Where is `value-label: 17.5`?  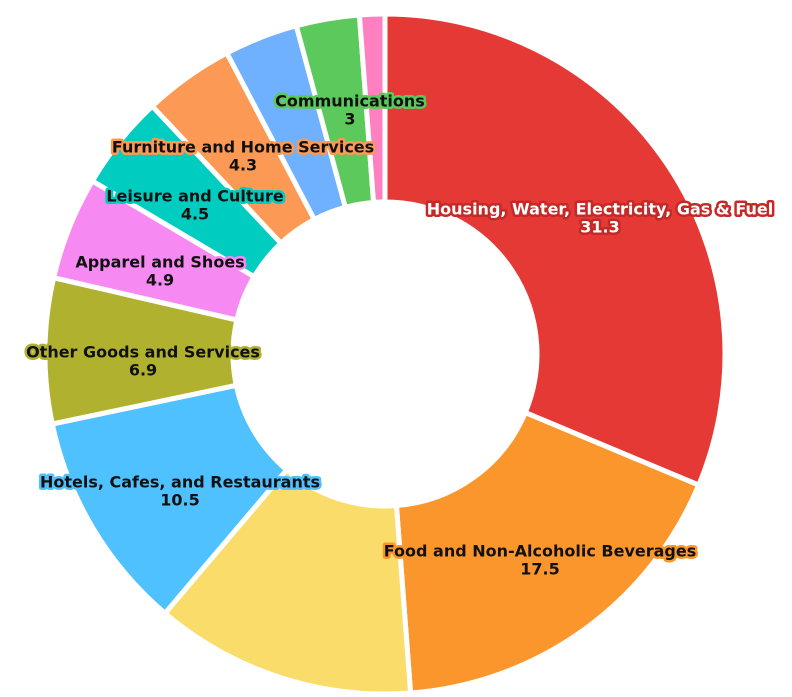 value-label: 17.5 is located at coordinates (539, 569).